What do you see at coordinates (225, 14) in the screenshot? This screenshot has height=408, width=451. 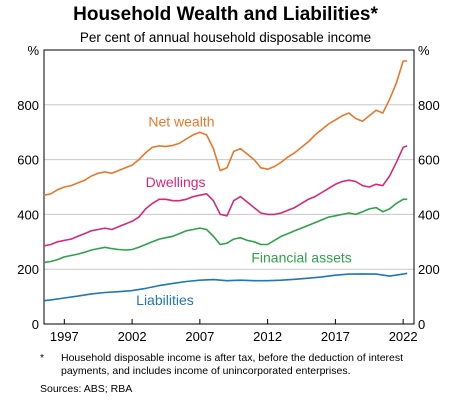 I see `chart-title: Household Wealth and Liabilities*` at bounding box center [225, 14].